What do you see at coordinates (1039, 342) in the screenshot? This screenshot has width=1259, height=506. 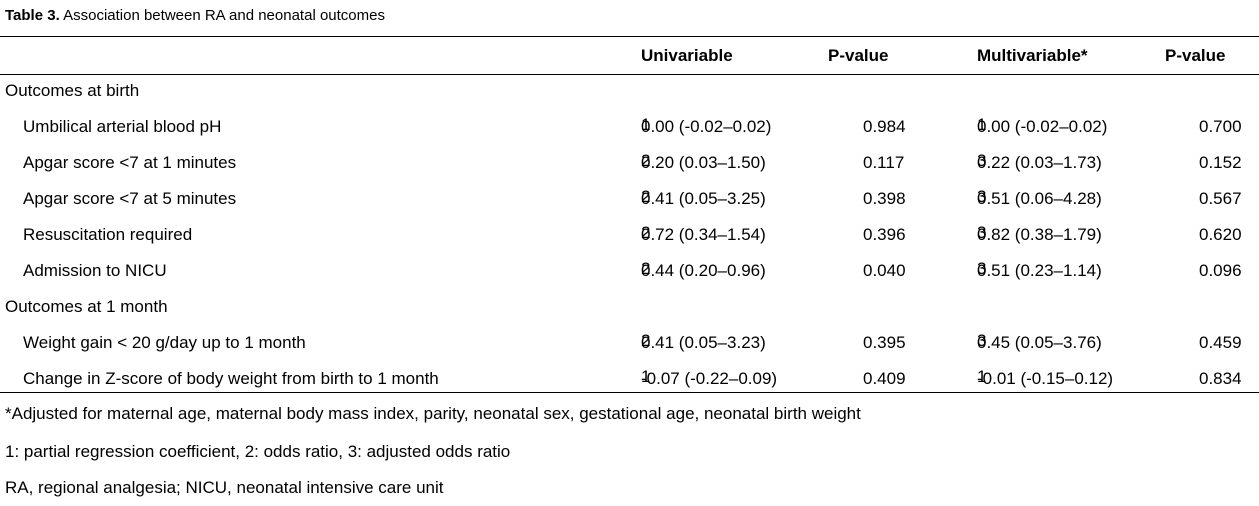 I see `multivariable-estimate: 0.45 (0.05–3.76)` at bounding box center [1039, 342].